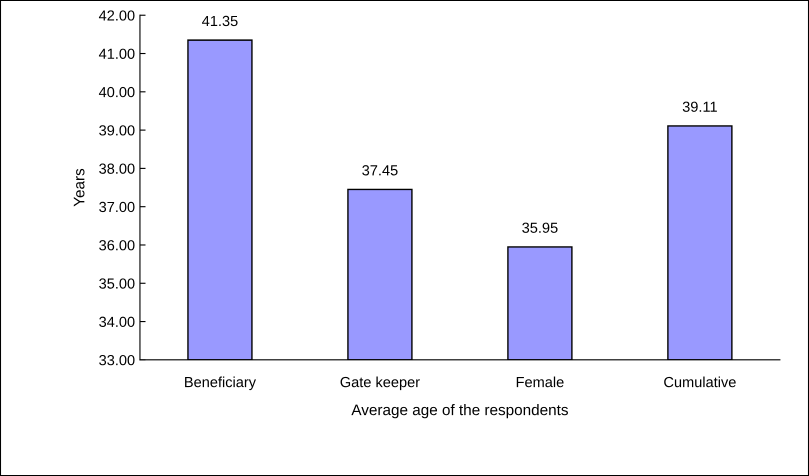 This screenshot has height=476, width=809. What do you see at coordinates (540, 382) in the screenshot?
I see `x-tick-label: Female` at bounding box center [540, 382].